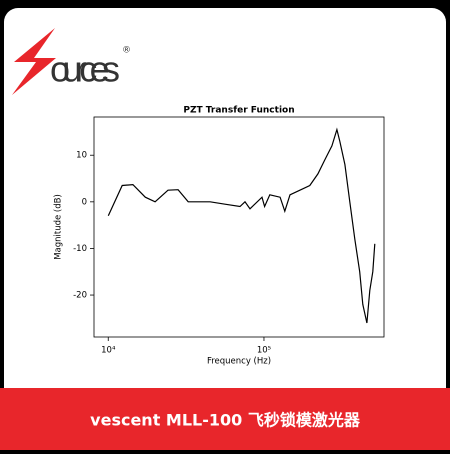 Image resolution: width=450 pixels, height=454 pixels. I want to click on chart-title: PZT Transfer Function, so click(238, 111).